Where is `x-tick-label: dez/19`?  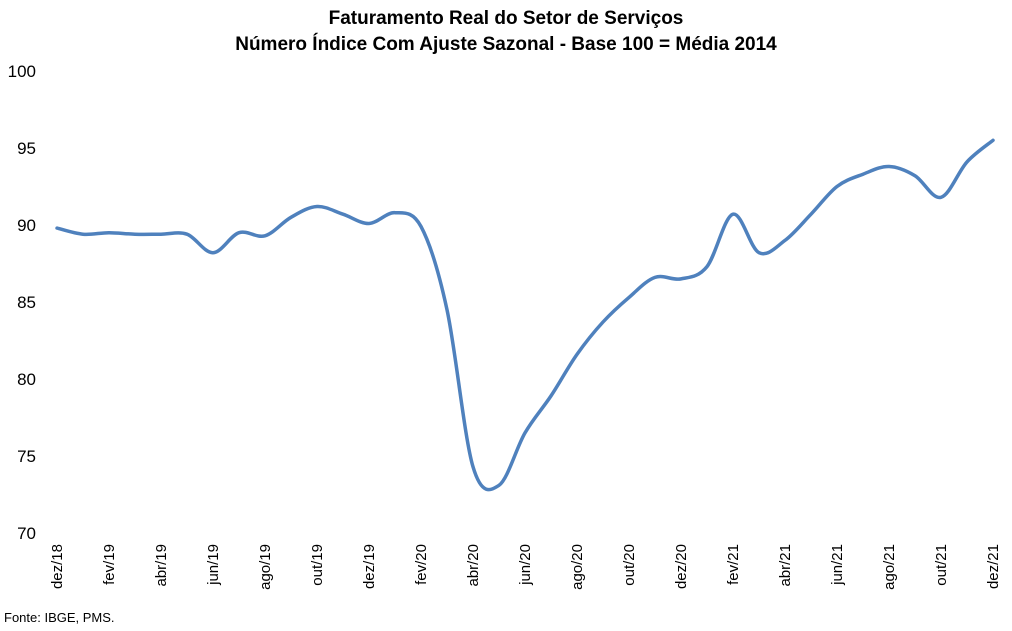 x-tick-label: dez/19 is located at coordinates (369, 566).